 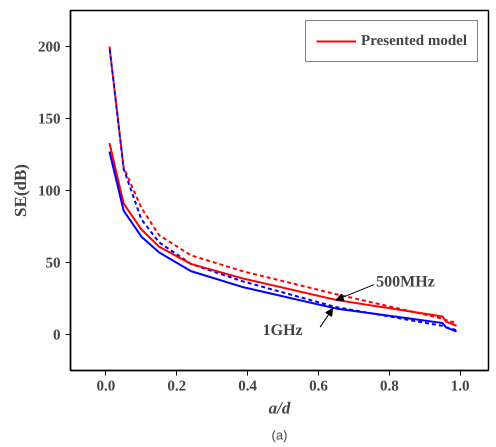 I want to click on text: (a), so click(x=280, y=435).